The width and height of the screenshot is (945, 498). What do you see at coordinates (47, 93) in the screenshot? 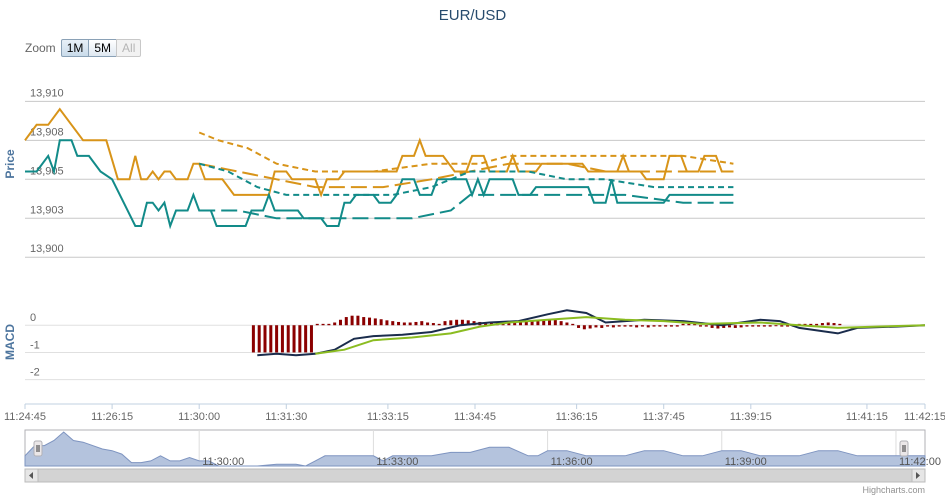
I see `price-tick-label: 13,910` at bounding box center [47, 93].